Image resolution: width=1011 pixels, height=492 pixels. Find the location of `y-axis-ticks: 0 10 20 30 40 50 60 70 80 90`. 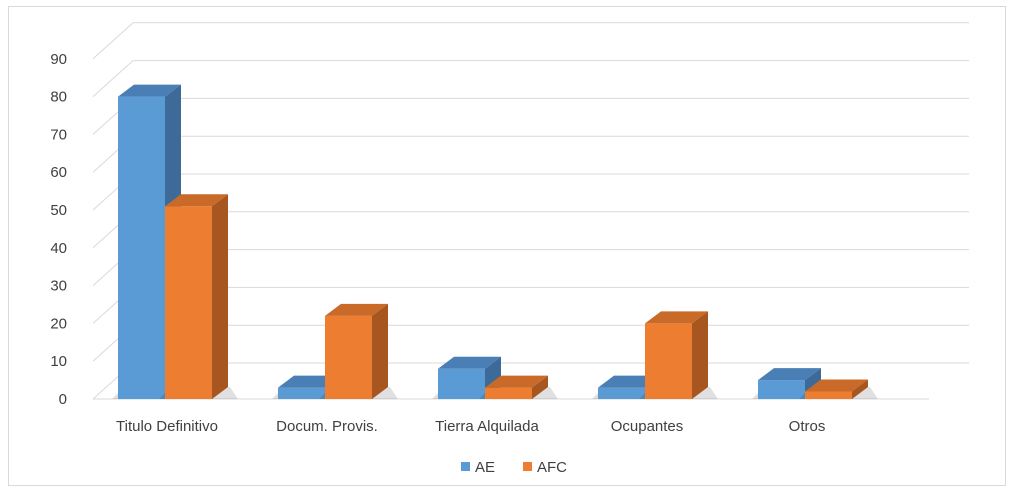

y-axis-ticks: 0 10 20 30 40 50 60 70 80 90 is located at coordinates (58, 229).